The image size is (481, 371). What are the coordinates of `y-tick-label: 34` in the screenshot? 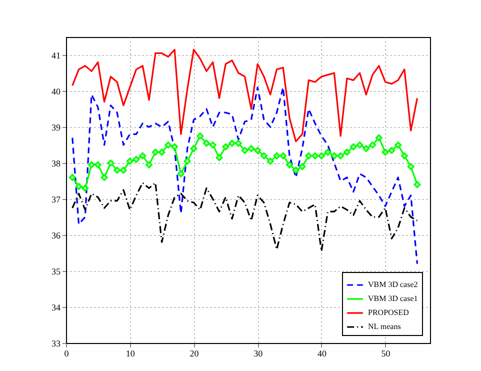 It's located at (56, 307).